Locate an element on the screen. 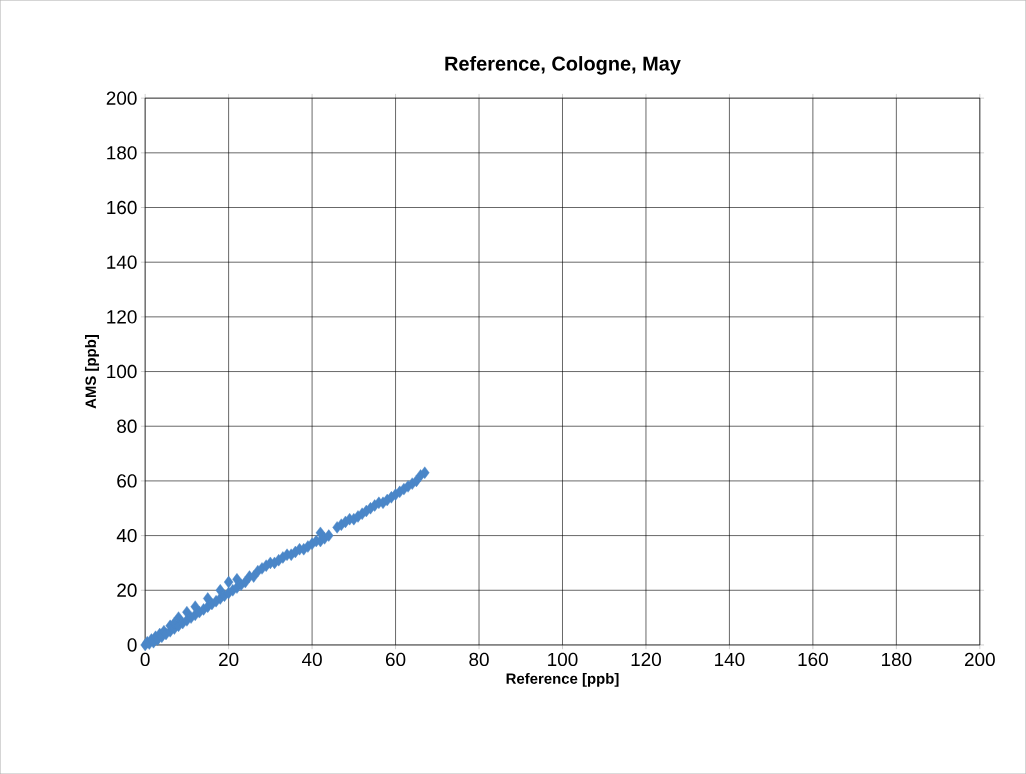 This screenshot has height=774, width=1026. x-tick-label: 0 is located at coordinates (145, 659).